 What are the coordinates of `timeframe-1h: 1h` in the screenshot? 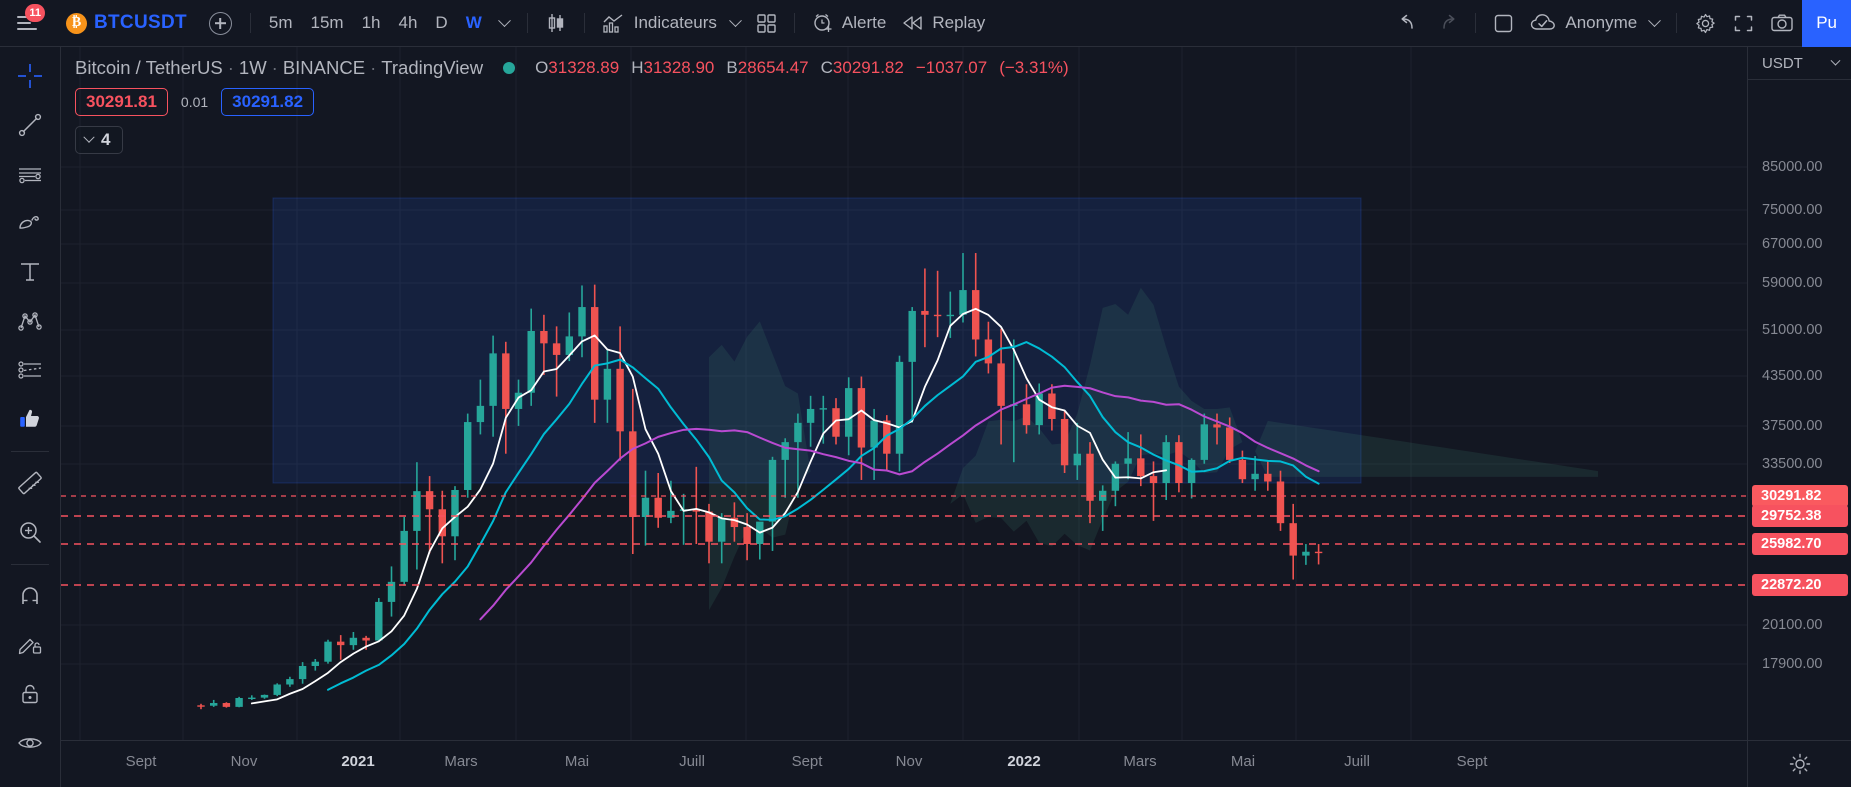 It's located at (371, 22).